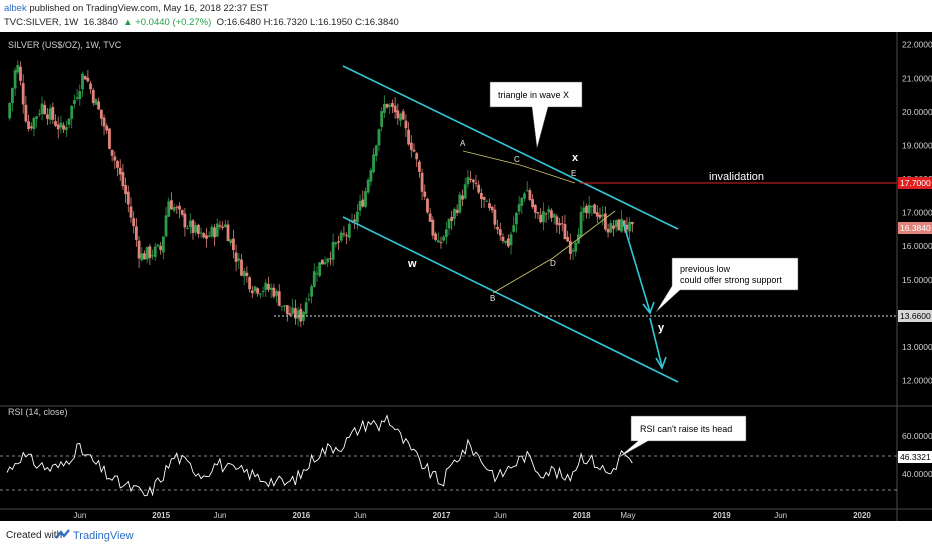 The image size is (932, 550). What do you see at coordinates (917, 280) in the screenshot?
I see `price-tick-label: 15.0000` at bounding box center [917, 280].